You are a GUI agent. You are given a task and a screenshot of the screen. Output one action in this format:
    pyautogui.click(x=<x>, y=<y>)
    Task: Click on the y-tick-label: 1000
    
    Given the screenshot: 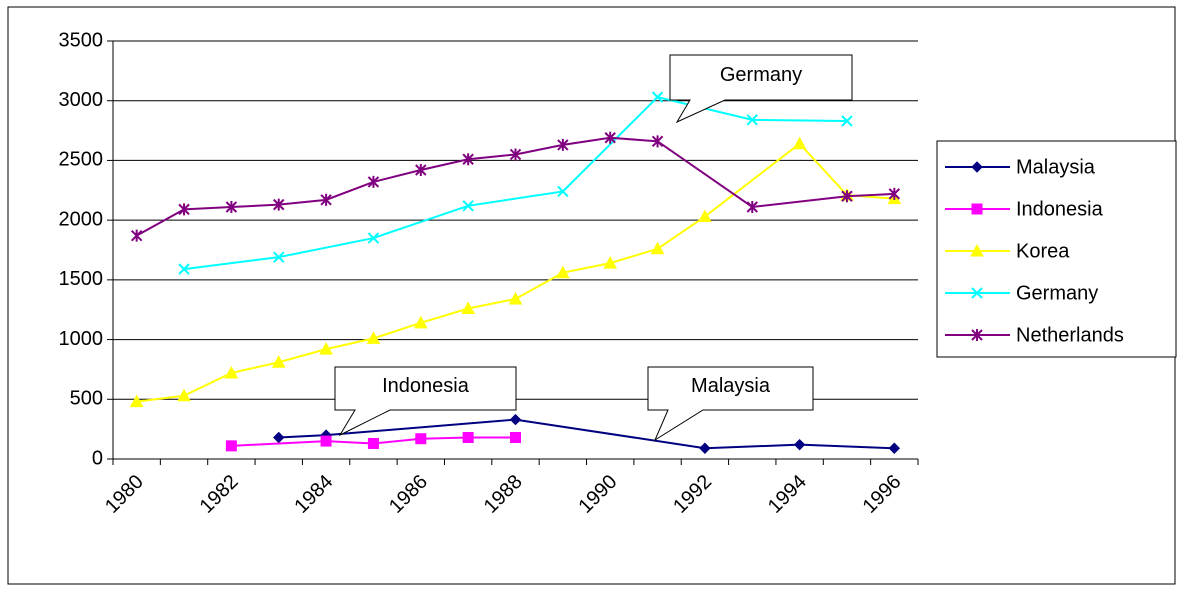 What is the action you would take?
    pyautogui.click(x=81, y=339)
    